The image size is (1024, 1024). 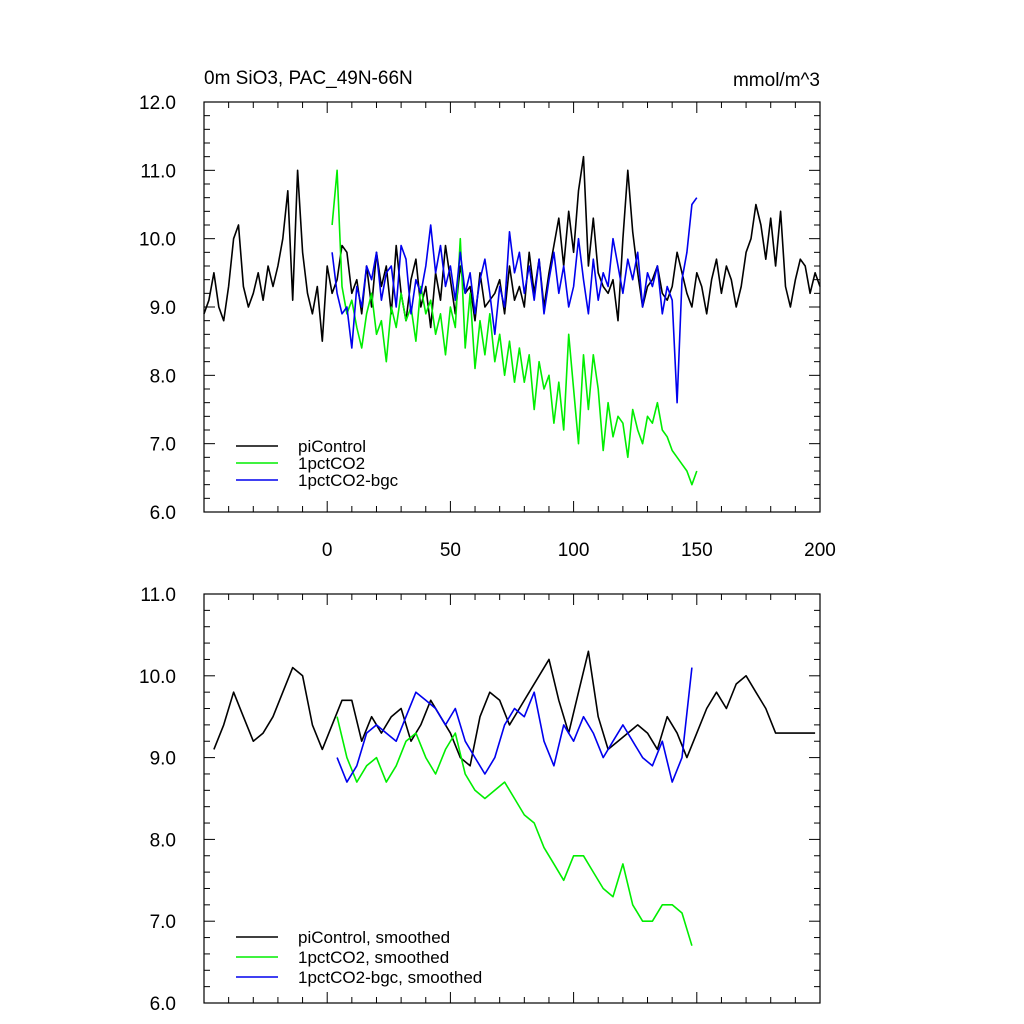 What do you see at coordinates (776, 80) in the screenshot?
I see `top-panel-units: mmol/m^3` at bounding box center [776, 80].